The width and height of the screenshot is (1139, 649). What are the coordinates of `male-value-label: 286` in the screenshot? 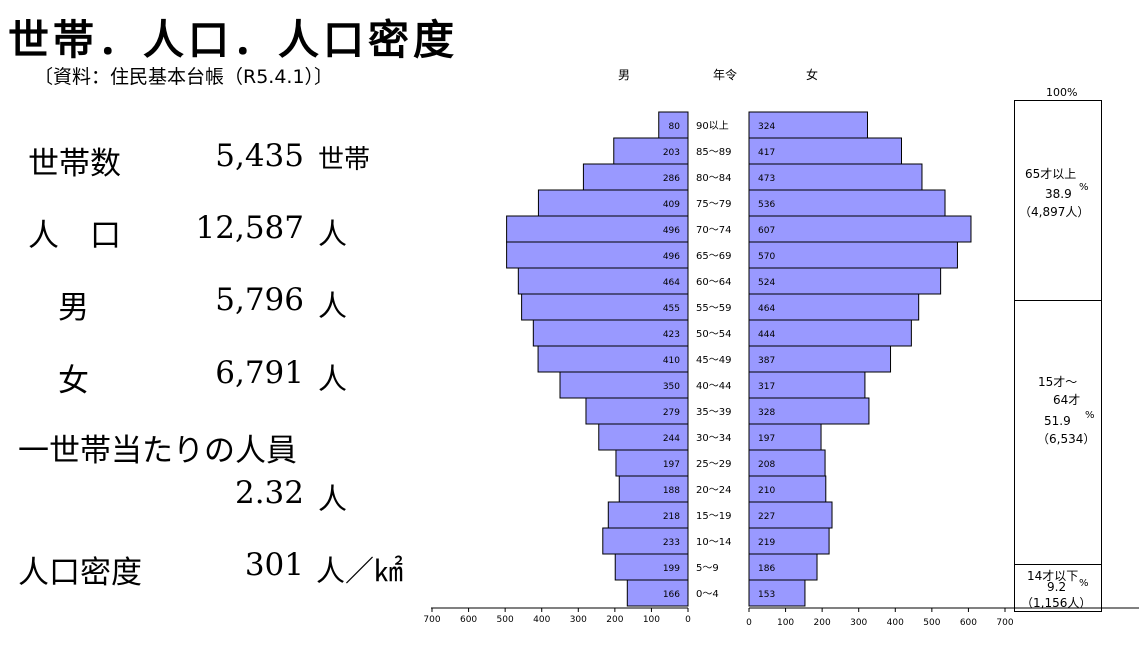 It's located at (671, 179).